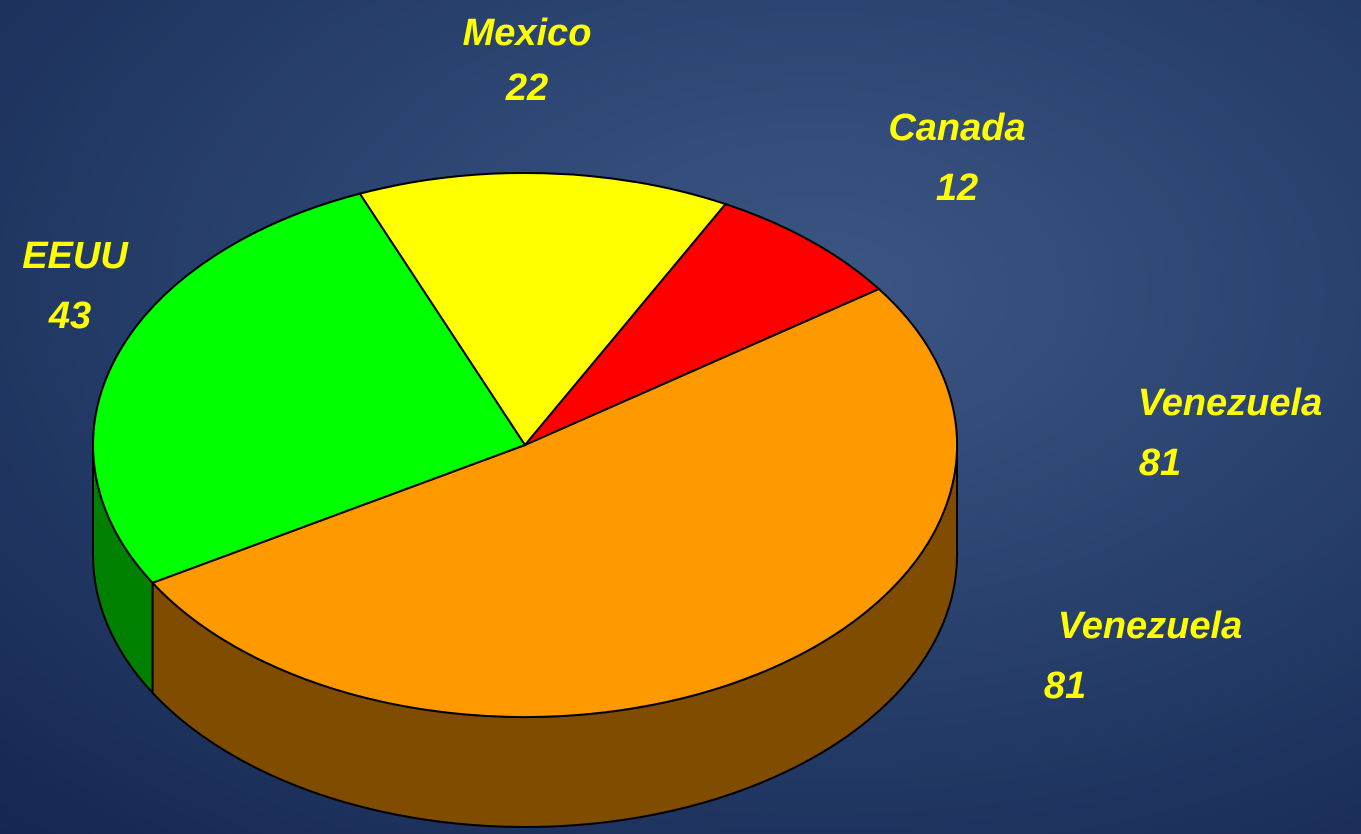 The height and width of the screenshot is (834, 1361). Describe the element at coordinates (69, 316) in the screenshot. I see `slice-value: 43` at that location.